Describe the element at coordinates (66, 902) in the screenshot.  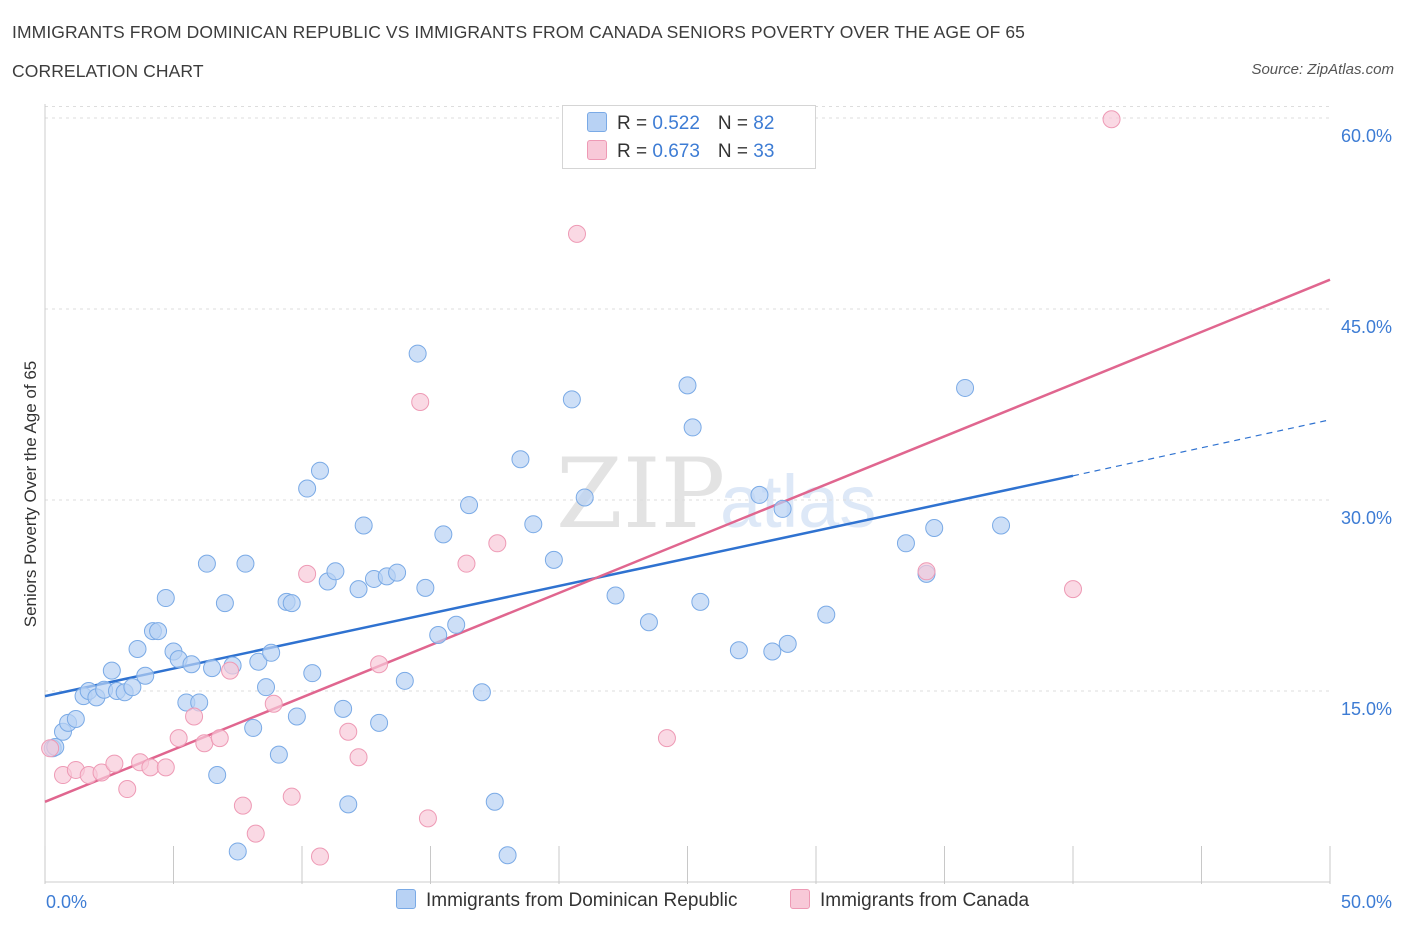
I see `x-tick-label: 0.0%` at that location.